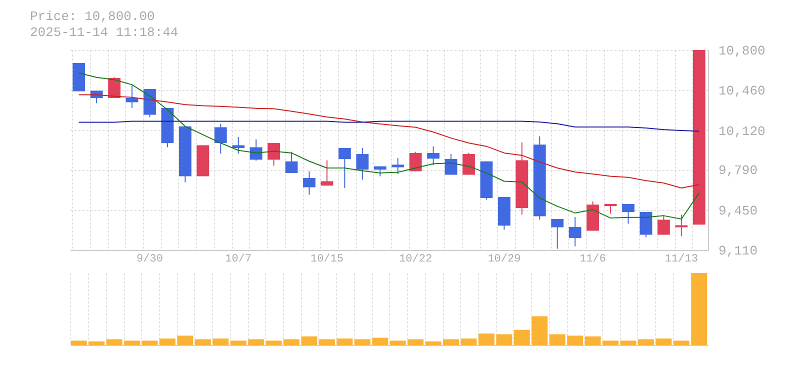  I want to click on line-series, so click(389, 126).